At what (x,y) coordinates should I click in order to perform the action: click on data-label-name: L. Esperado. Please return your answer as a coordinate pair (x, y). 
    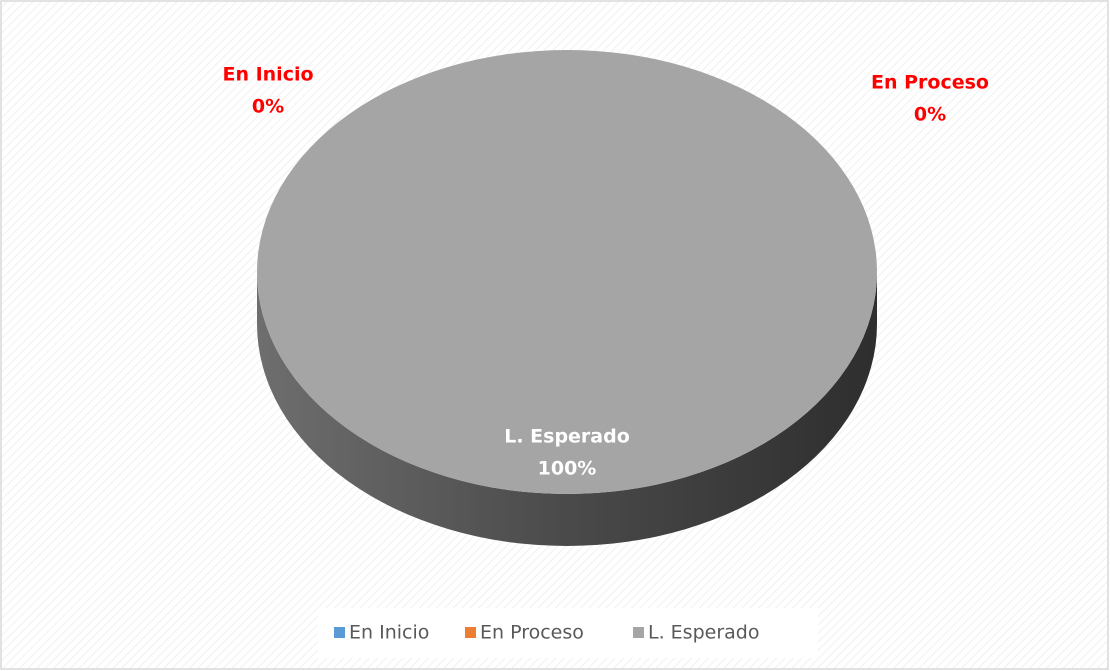
    Looking at the image, I should click on (567, 437).